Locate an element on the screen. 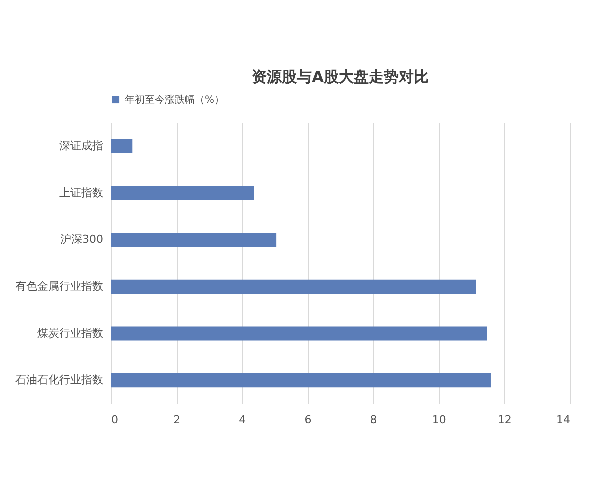  y-tick-label: 石油石化行业指数 is located at coordinates (60, 380).